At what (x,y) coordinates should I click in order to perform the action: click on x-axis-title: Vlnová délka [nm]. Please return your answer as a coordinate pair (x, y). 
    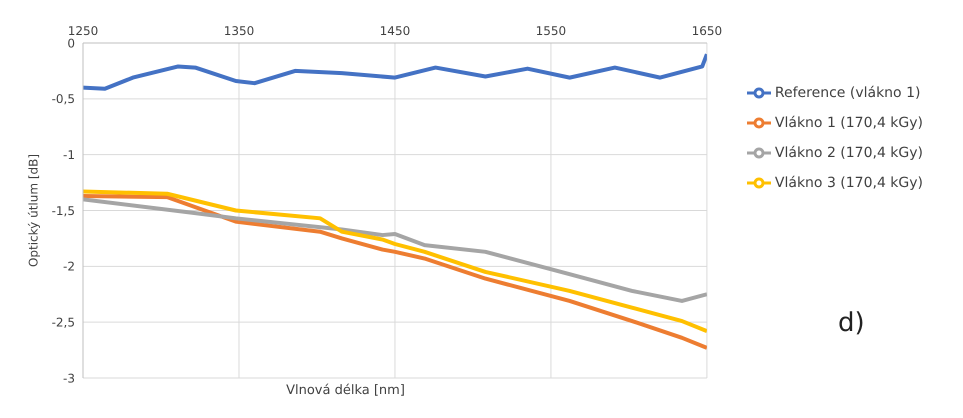
    Looking at the image, I should click on (345, 390).